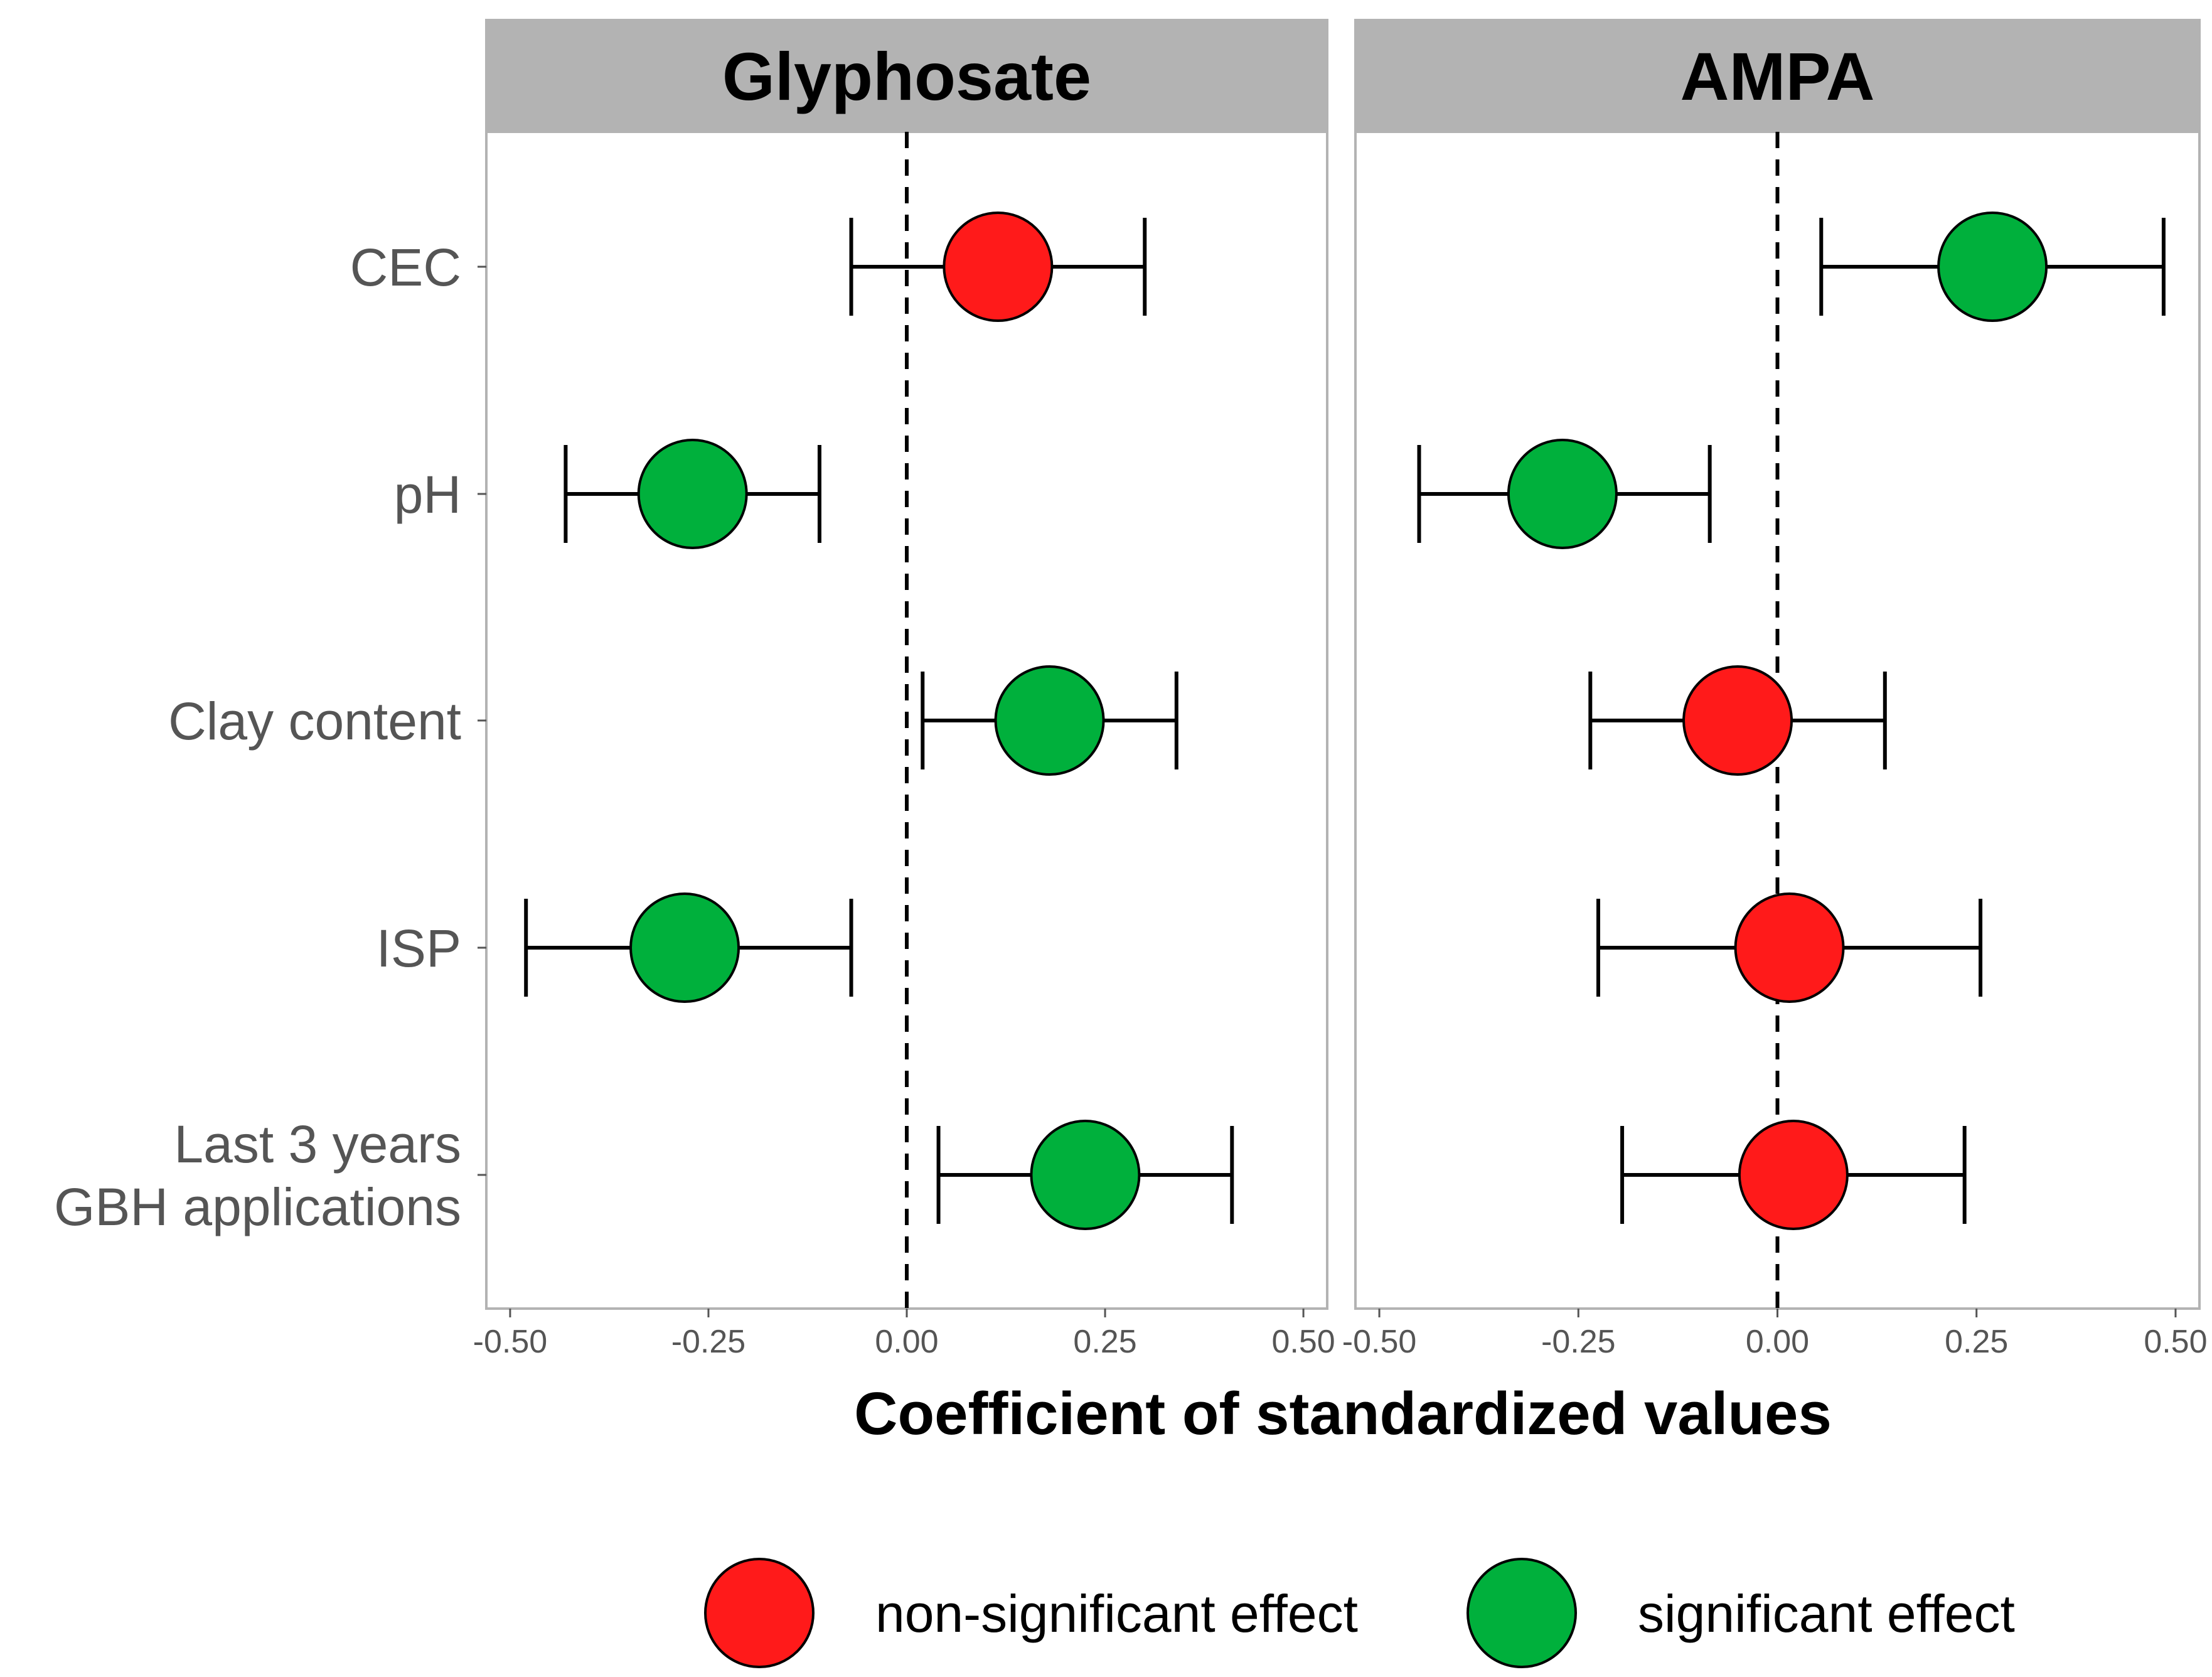 The width and height of the screenshot is (2212, 1677). I want to click on panel-2-strip, so click(1777, 76).